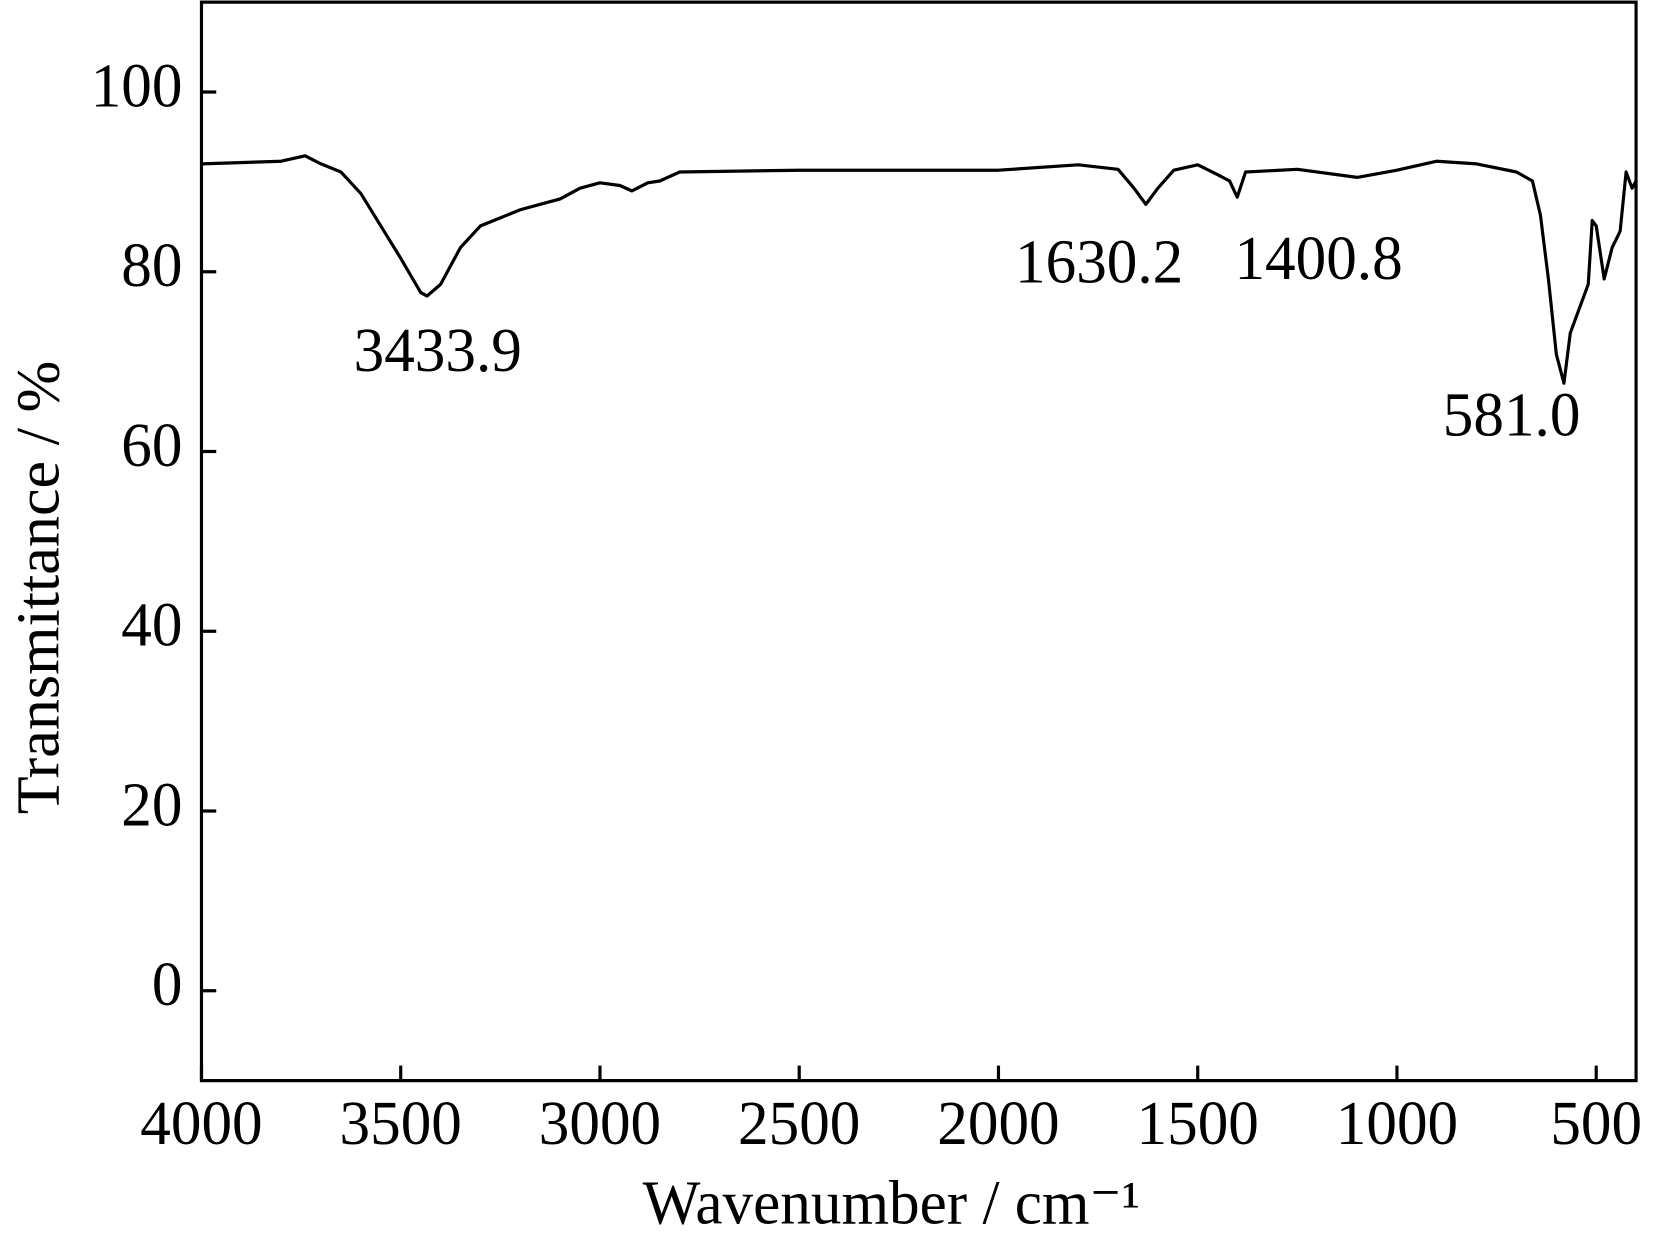 The height and width of the screenshot is (1235, 1654). Describe the element at coordinates (167, 985) in the screenshot. I see `y-tick-label: 0` at that location.